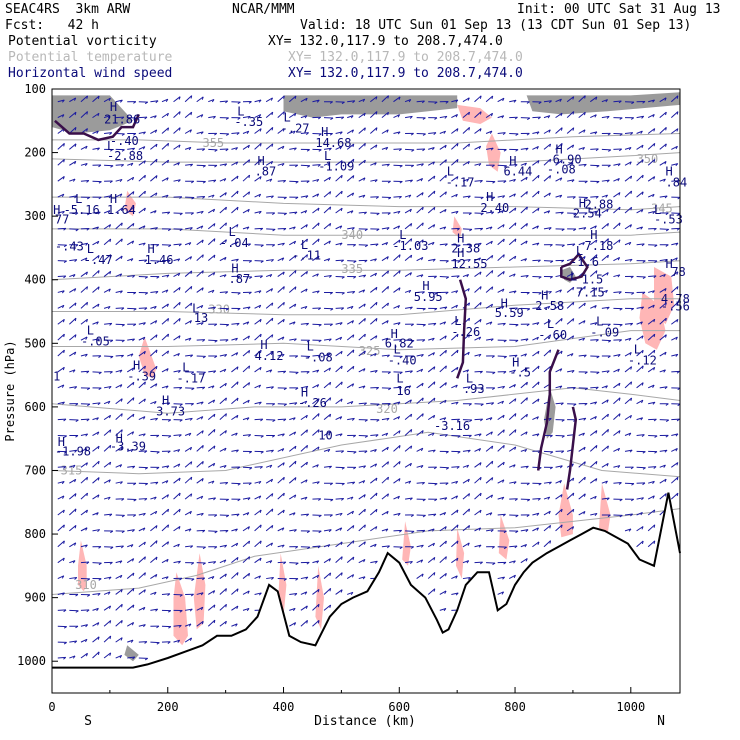  Describe the element at coordinates (159, 260) in the screenshot. I see `extremum-label-51: 1.46` at that location.